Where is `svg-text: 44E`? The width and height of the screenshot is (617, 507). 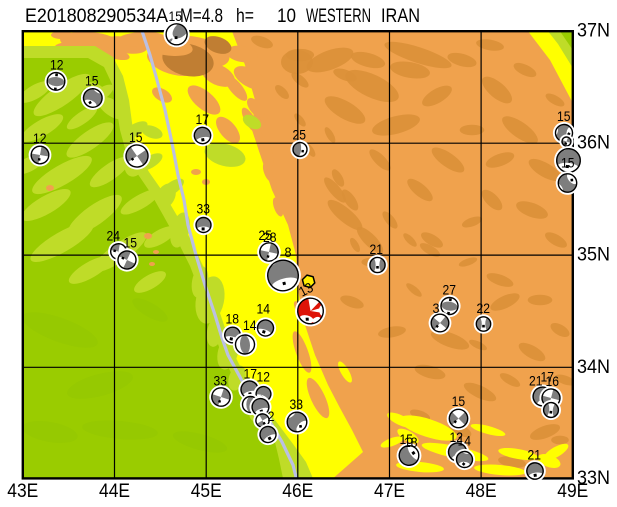 svg-text: 44E is located at coordinates (114, 491).